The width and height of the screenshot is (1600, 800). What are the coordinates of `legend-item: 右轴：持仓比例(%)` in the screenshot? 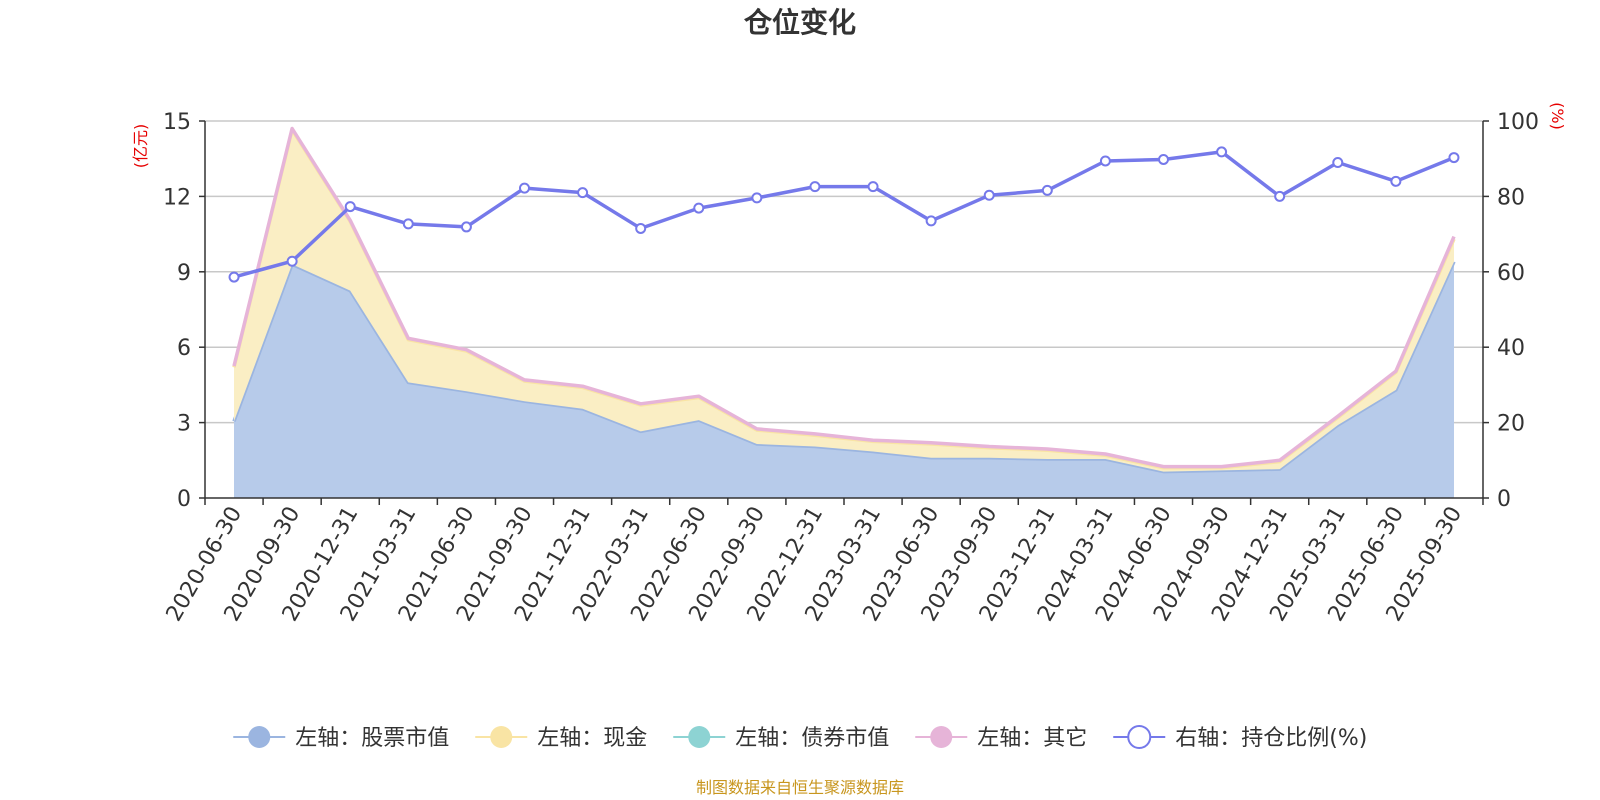 It's located at (1240, 738).